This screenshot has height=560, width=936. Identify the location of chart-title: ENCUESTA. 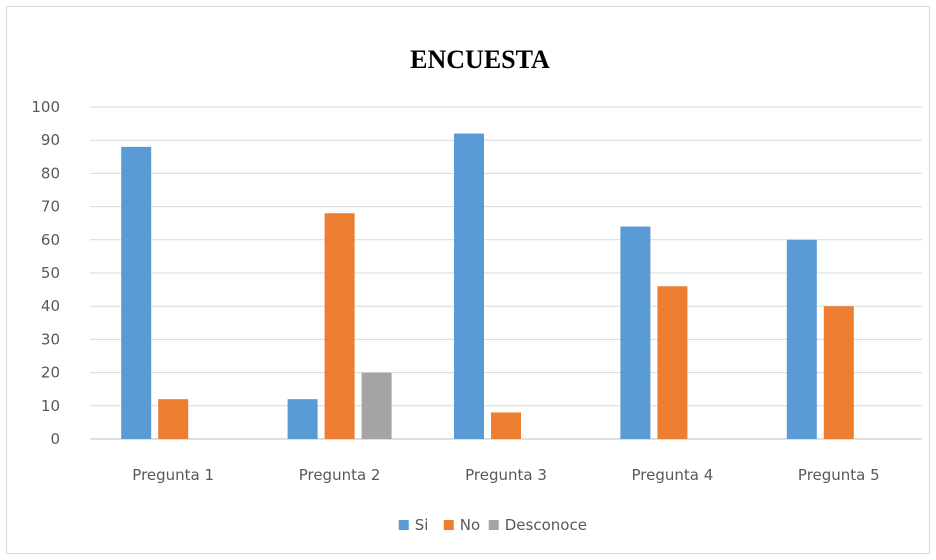
(480, 59).